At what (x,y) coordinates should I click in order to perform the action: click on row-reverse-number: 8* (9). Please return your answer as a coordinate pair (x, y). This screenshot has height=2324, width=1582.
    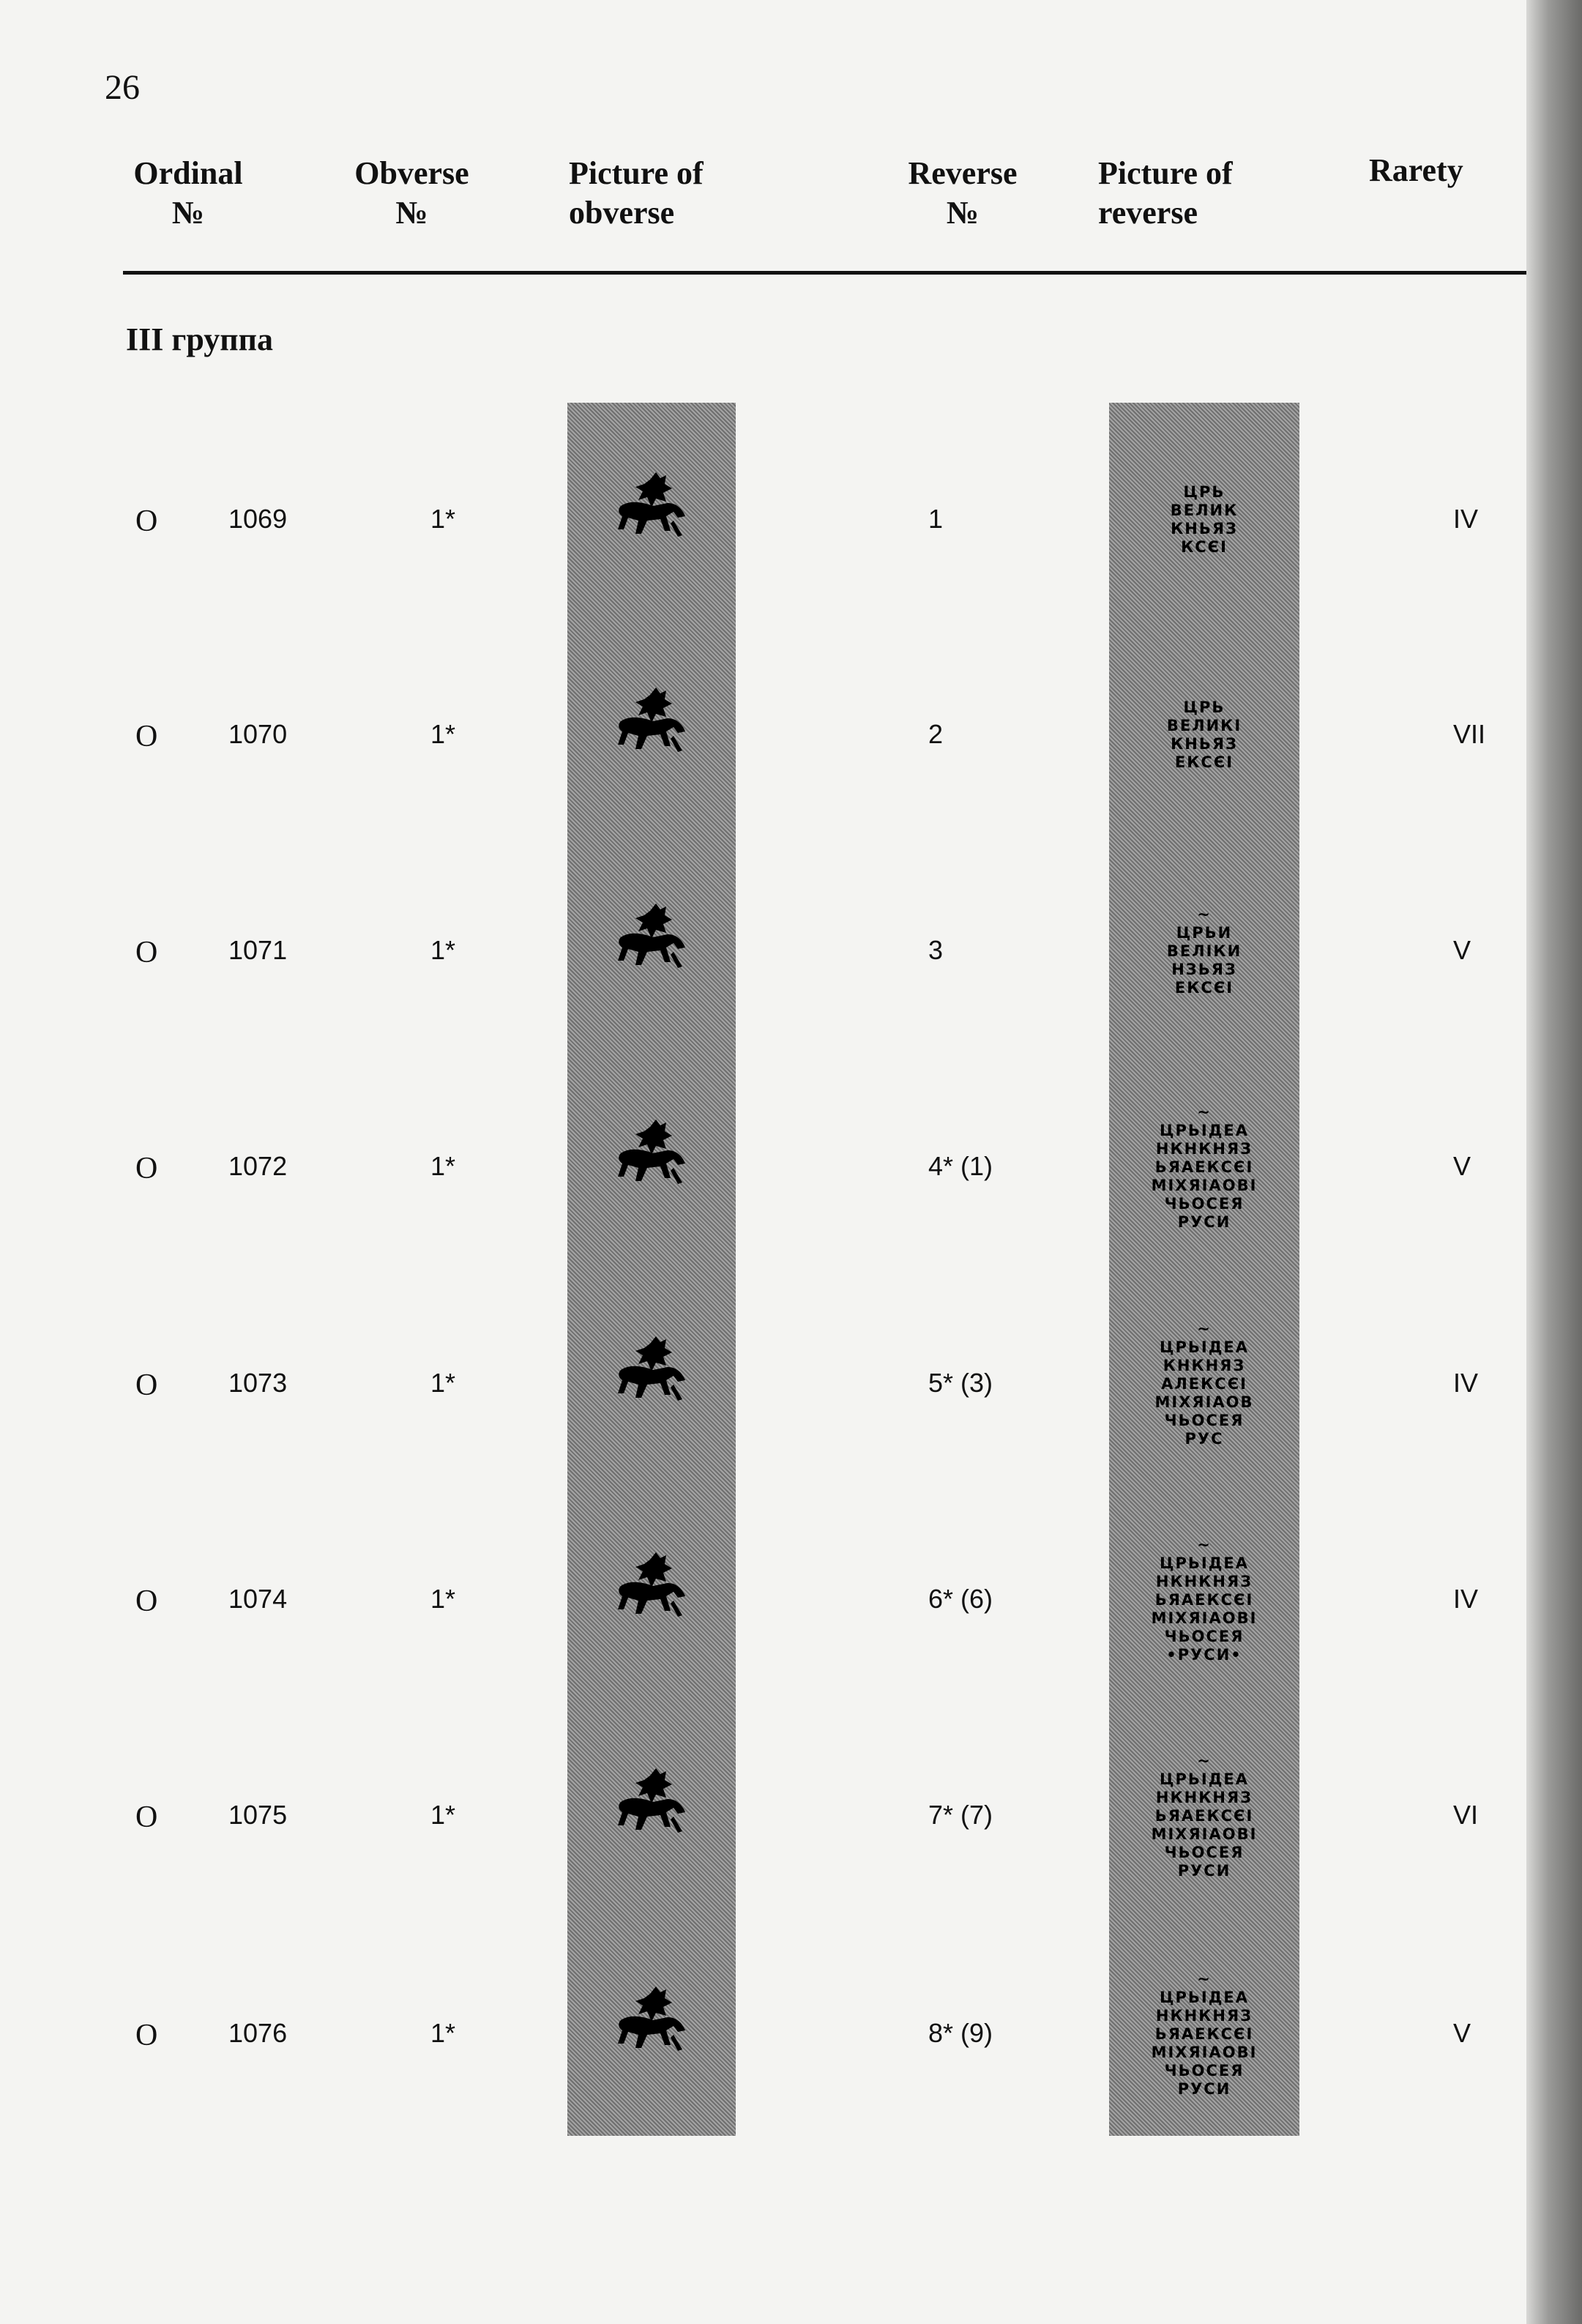
    Looking at the image, I should click on (961, 2033).